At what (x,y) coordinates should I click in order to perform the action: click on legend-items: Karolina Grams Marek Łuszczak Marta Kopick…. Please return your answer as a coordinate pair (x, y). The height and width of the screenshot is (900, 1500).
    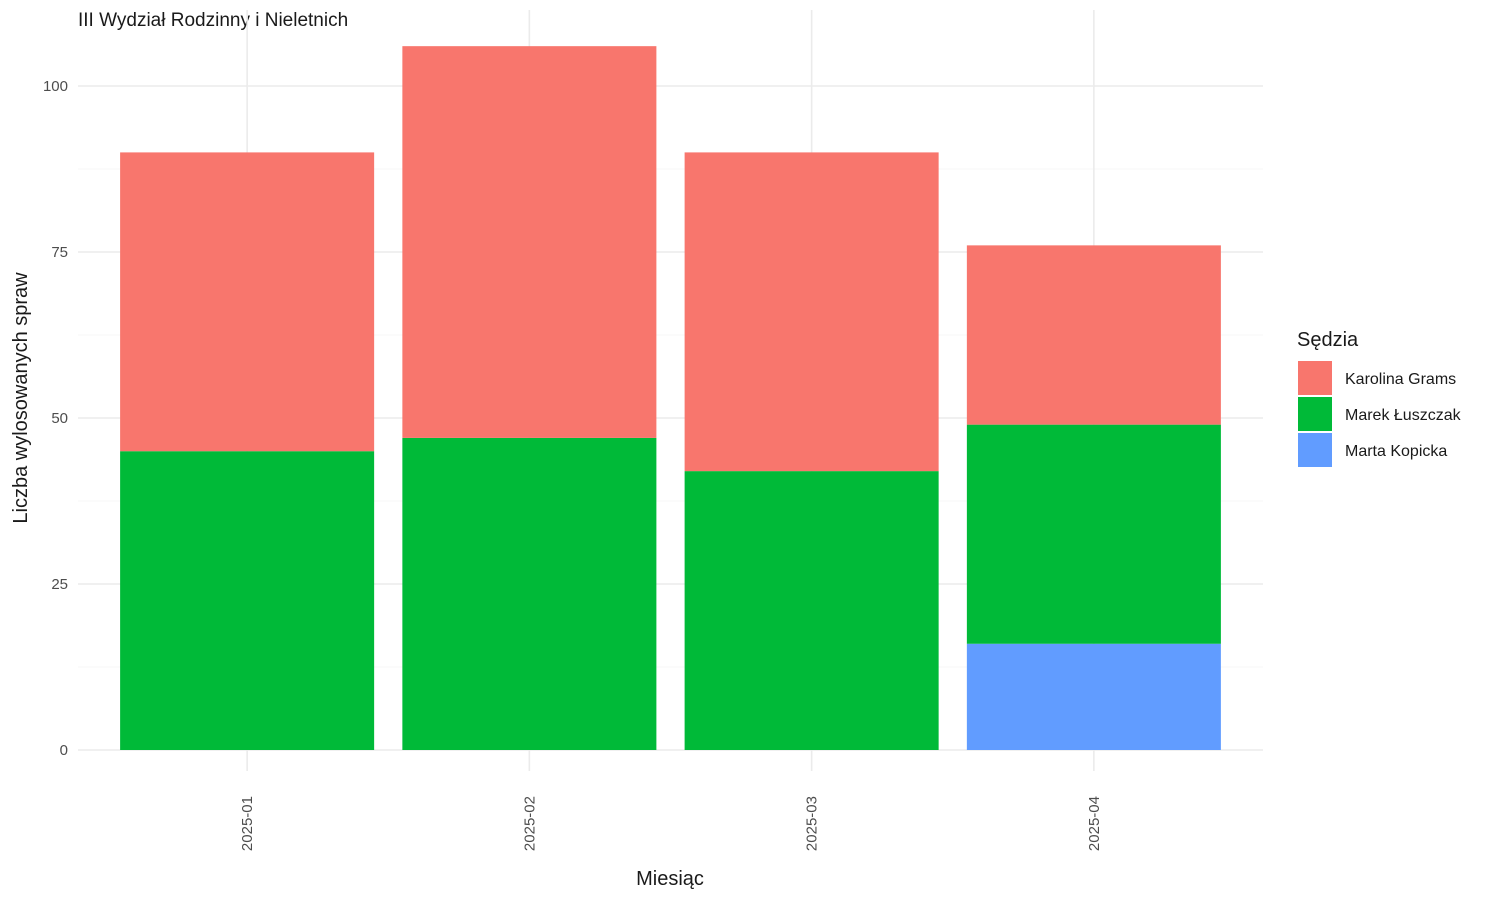
    Looking at the image, I should click on (1380, 414).